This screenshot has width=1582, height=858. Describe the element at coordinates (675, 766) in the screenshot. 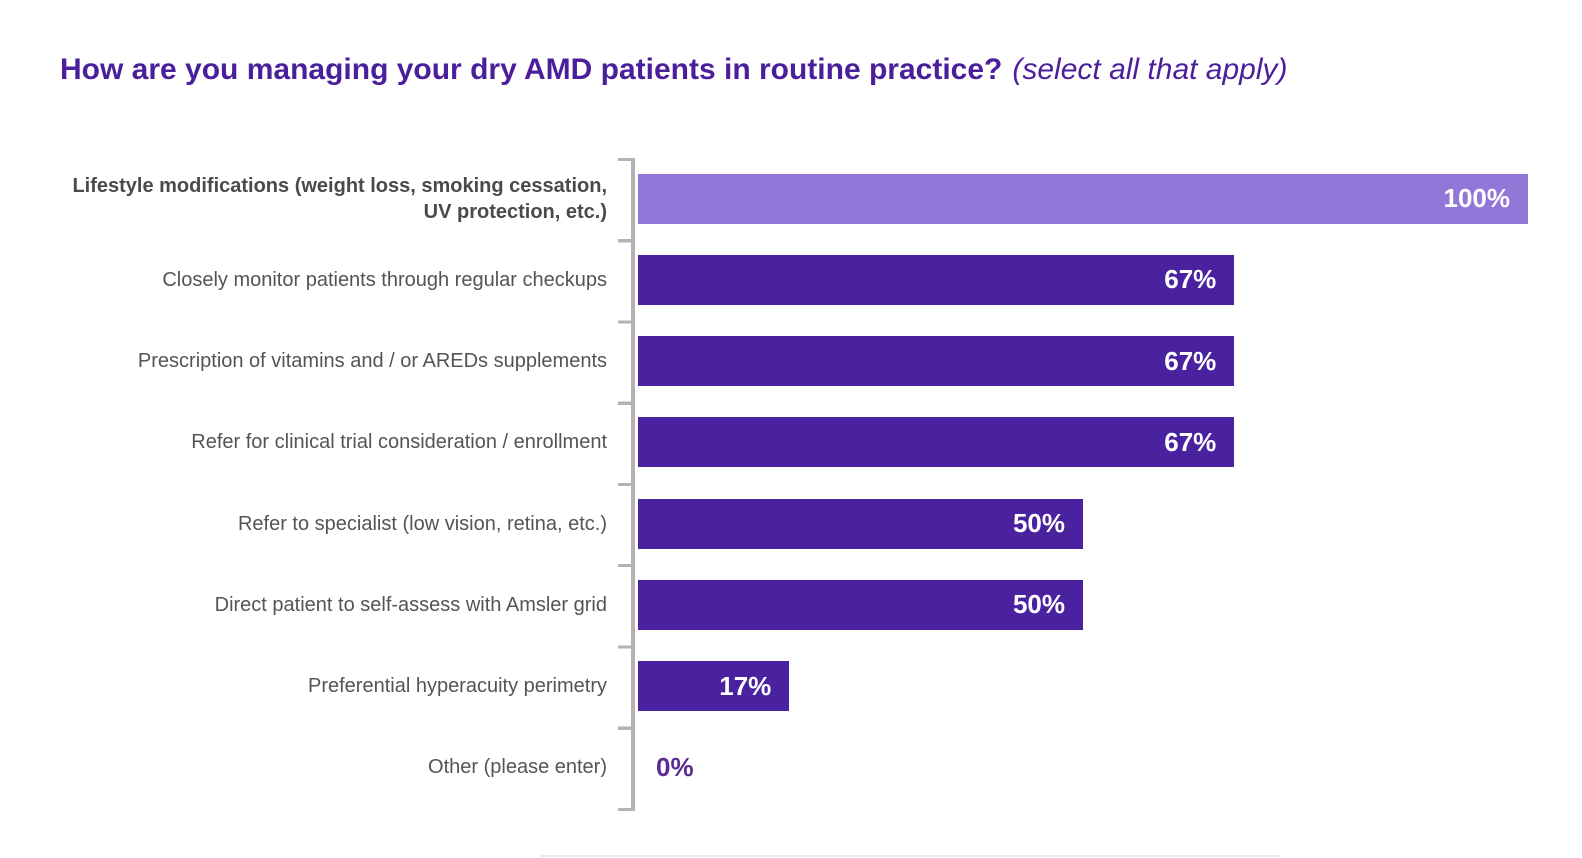

I see `bar-value-label: 0%` at that location.